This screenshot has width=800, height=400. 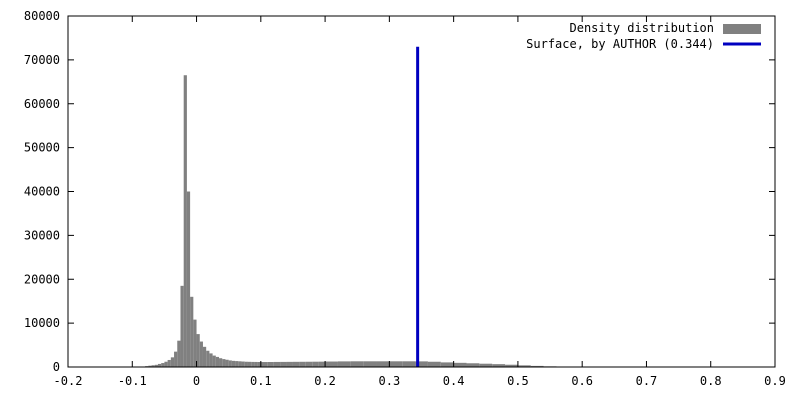 I want to click on x-tick-label: 0.3, so click(x=390, y=381).